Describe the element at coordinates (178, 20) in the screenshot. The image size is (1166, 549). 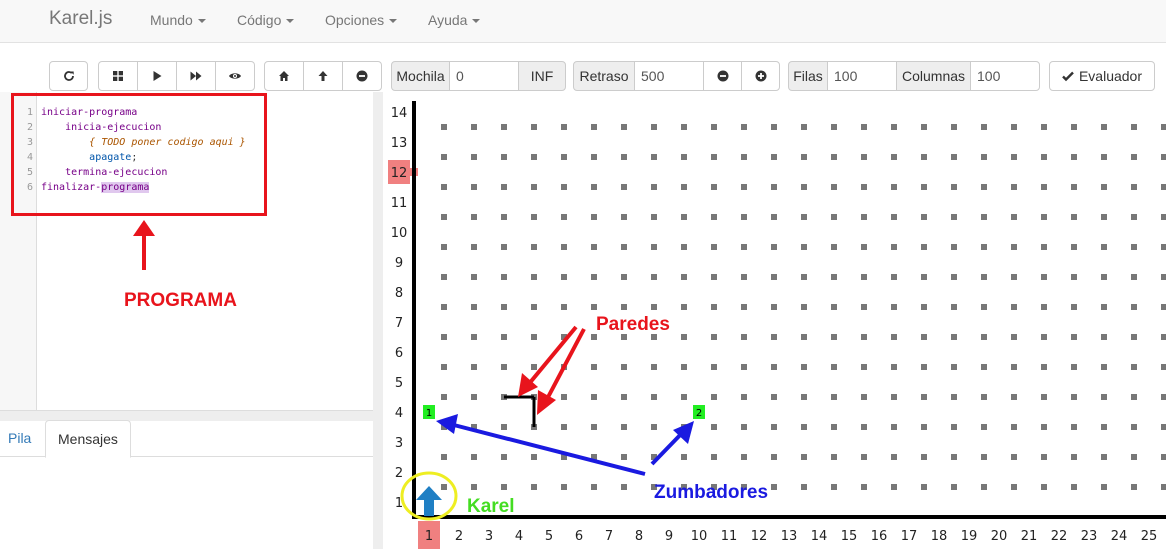
I see `menu-mundo: Mundo` at that location.